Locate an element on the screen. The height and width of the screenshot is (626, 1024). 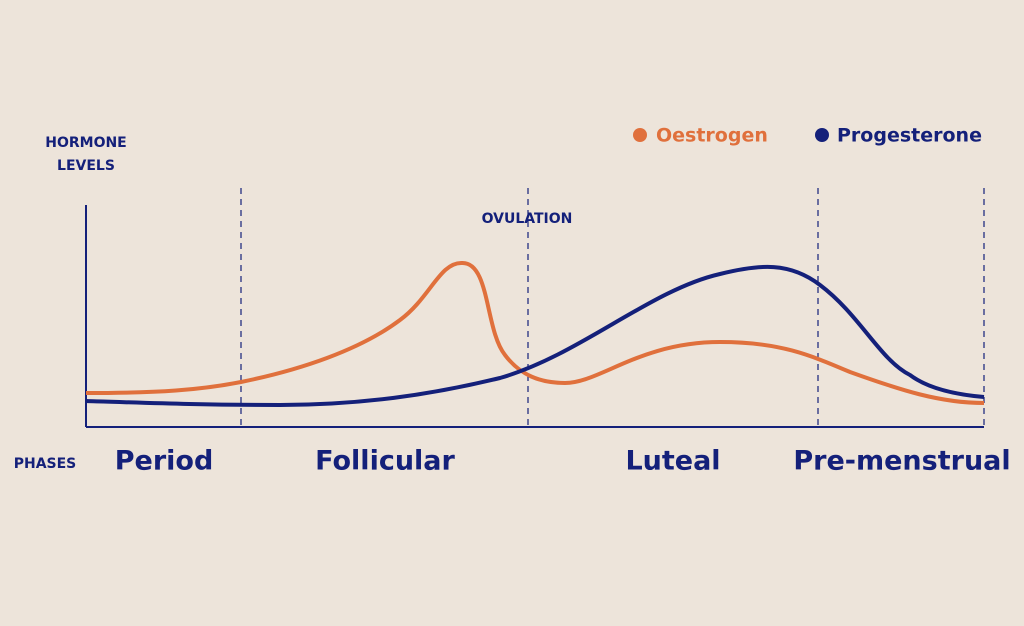
phase-name: Pre-menstrual is located at coordinates (901, 461).